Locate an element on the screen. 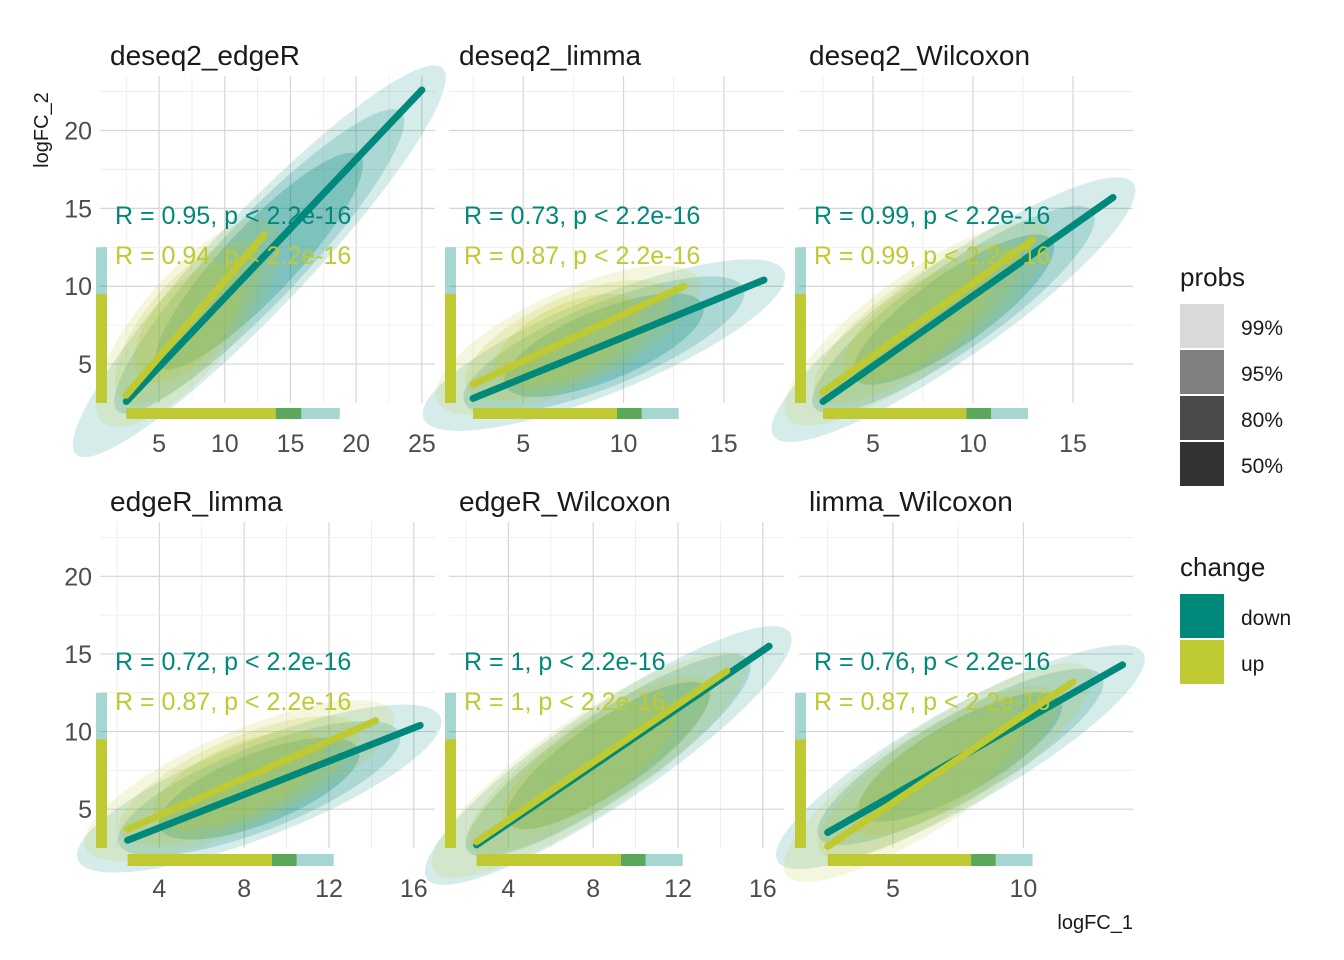 Image resolution: width=1344 pixels, height=960 pixels. legend-change-title: change is located at coordinates (1222, 567).